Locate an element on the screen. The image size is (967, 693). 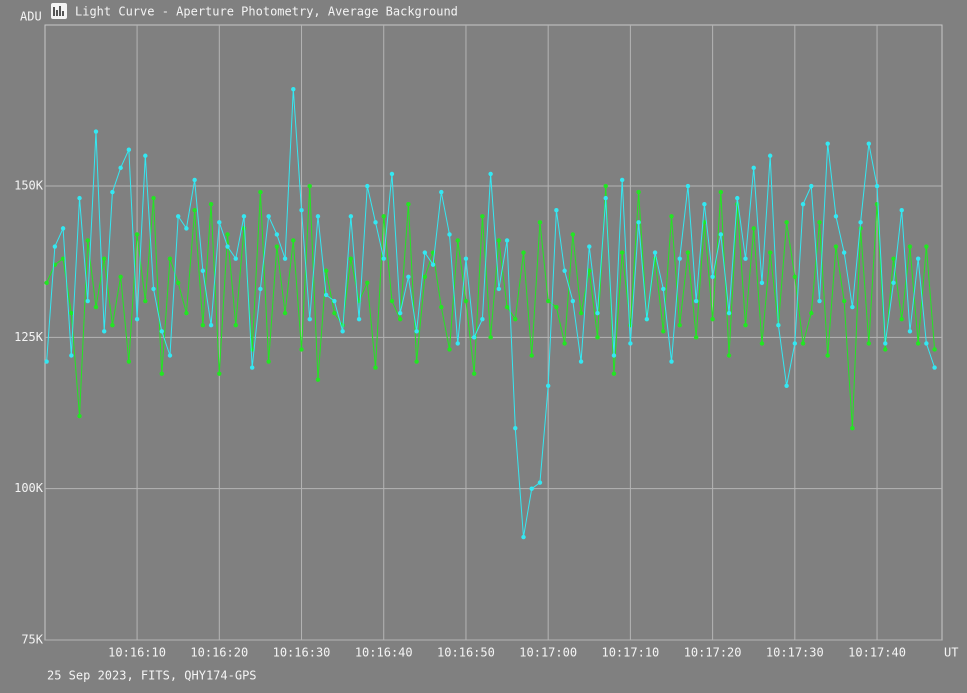
y-tick-label: 100K is located at coordinates (29, 488).